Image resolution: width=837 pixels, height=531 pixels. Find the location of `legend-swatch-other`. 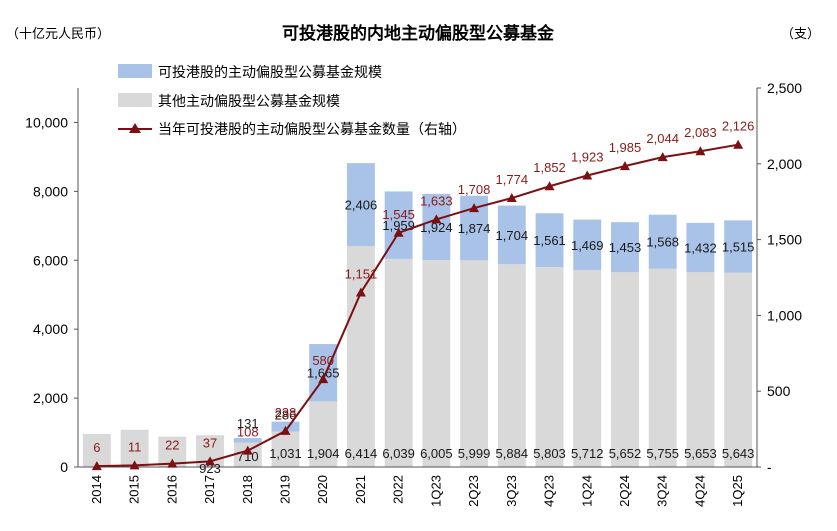

legend-swatch-other is located at coordinates (135, 100).